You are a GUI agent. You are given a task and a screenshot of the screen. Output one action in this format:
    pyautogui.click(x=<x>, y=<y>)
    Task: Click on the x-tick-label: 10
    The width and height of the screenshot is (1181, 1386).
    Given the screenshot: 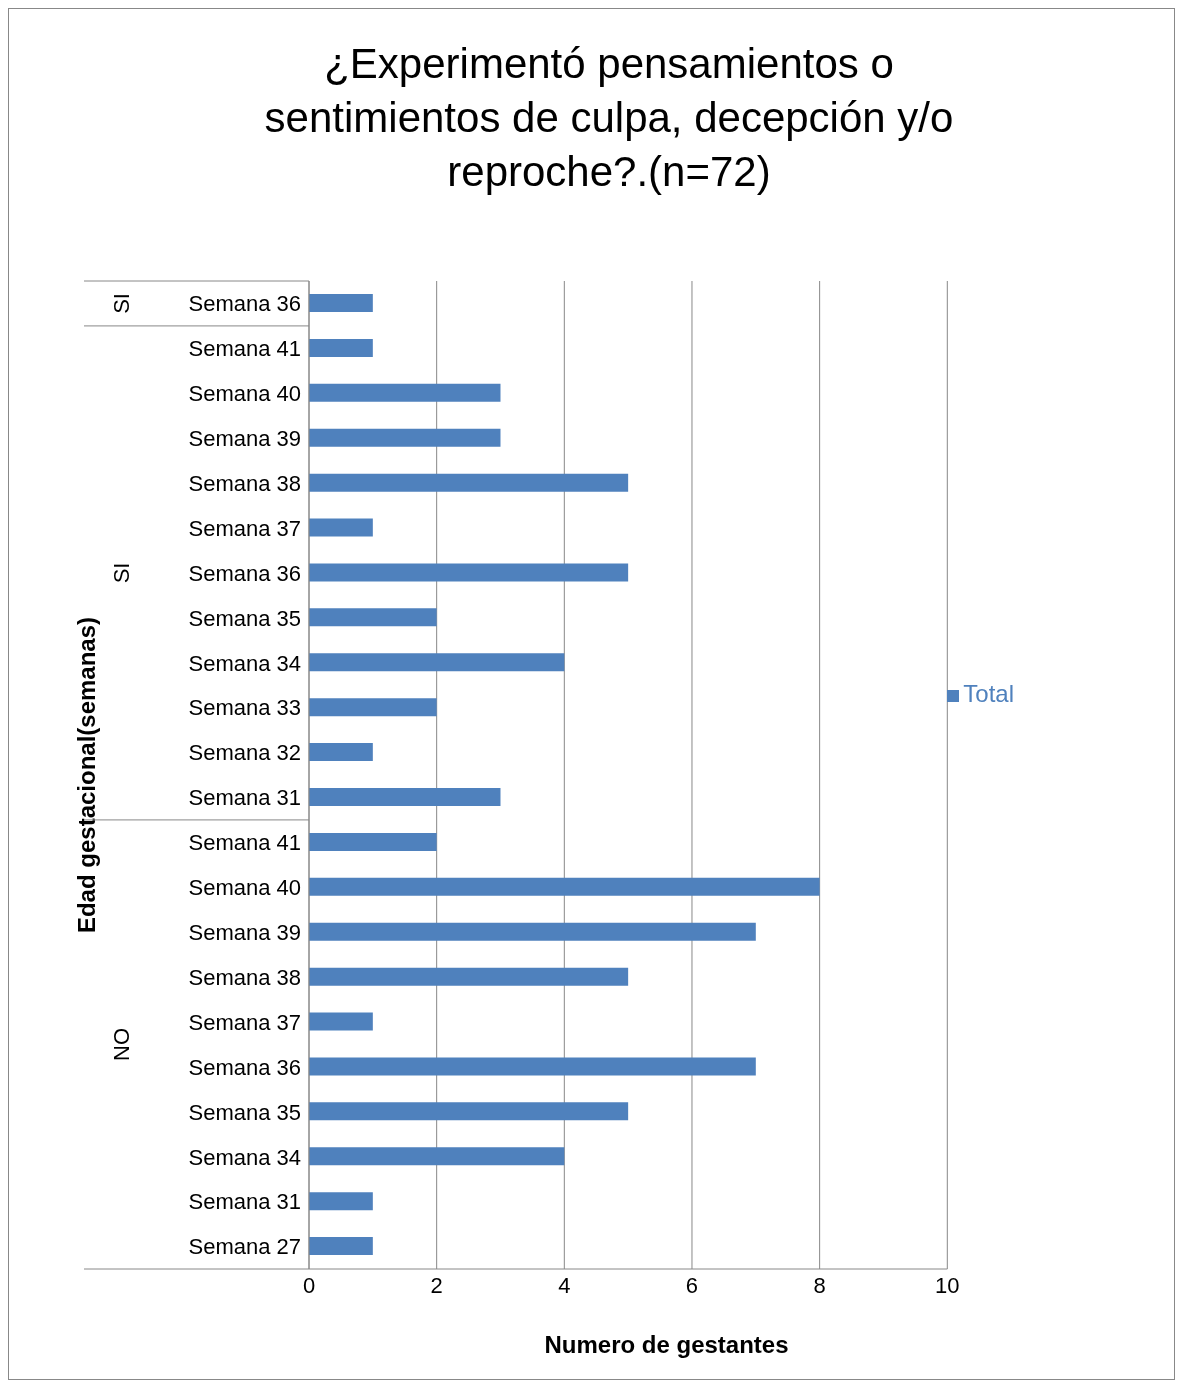 What is the action you would take?
    pyautogui.click(x=947, y=1285)
    